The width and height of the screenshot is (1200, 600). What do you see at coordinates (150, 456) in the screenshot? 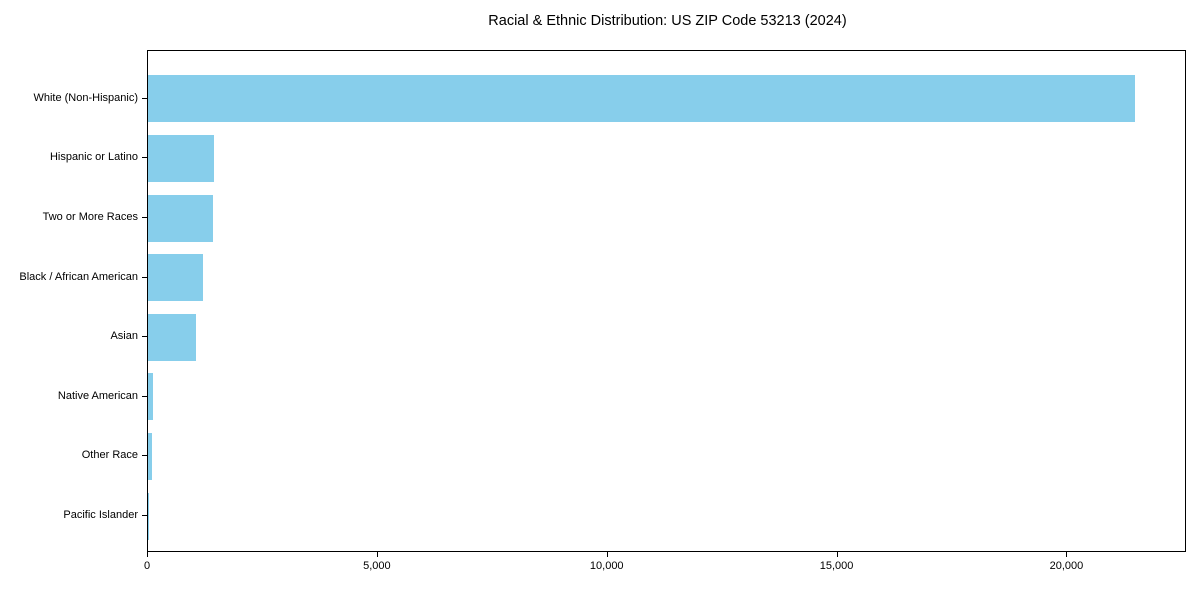
I see `bar-other-race` at bounding box center [150, 456].